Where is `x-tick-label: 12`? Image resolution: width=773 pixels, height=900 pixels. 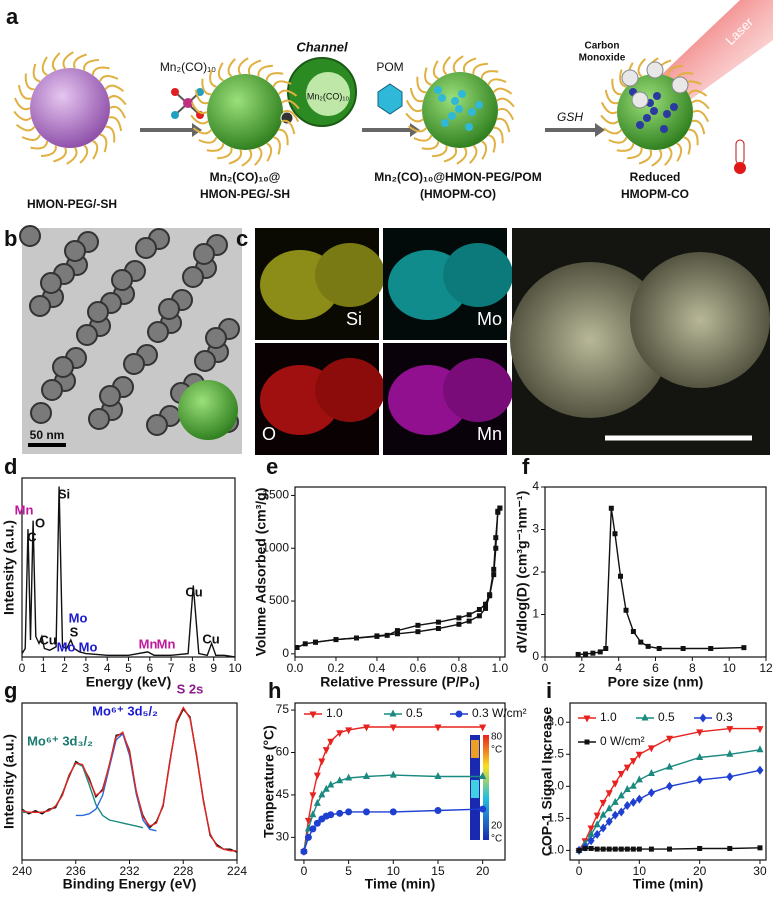
x-tick-label: 12 is located at coordinates (766, 668).